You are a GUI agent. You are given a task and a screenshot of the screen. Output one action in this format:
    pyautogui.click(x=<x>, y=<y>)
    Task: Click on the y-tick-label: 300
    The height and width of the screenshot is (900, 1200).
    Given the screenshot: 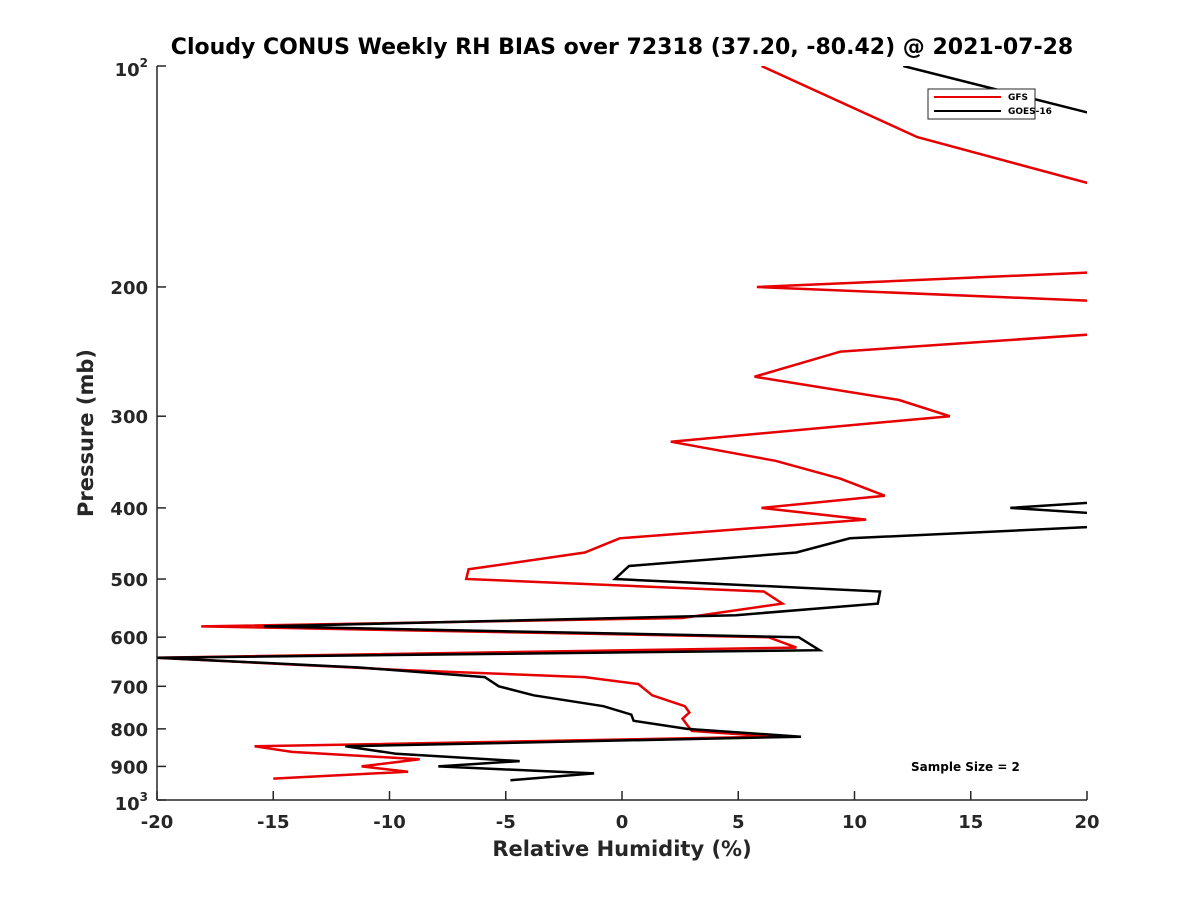 What is the action you would take?
    pyautogui.click(x=129, y=417)
    